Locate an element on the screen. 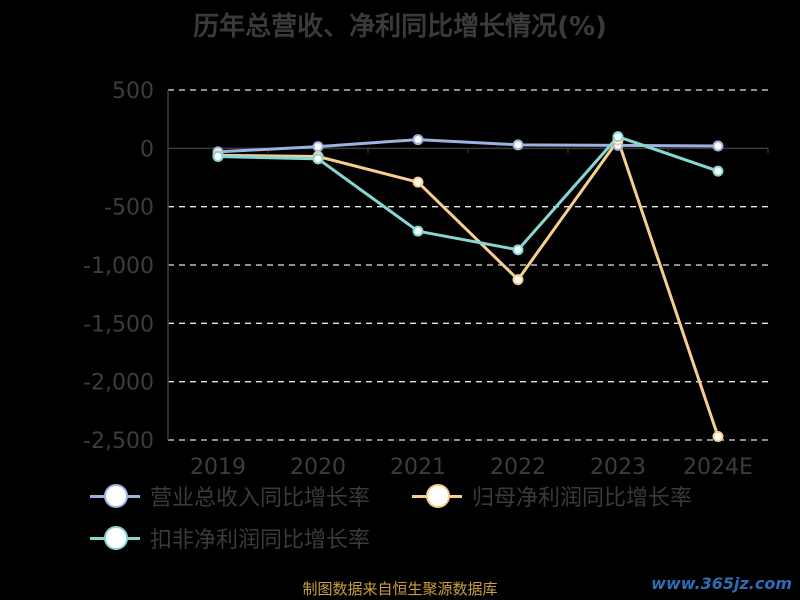 This screenshot has height=600, width=800. data-source-note: 制图数据来自恒生聚源数据库 is located at coordinates (400, 589).